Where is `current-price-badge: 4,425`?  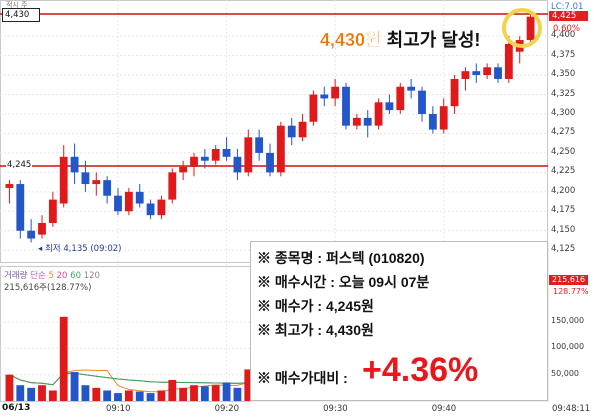 current-price-badge: 4,425 is located at coordinates (568, 16).